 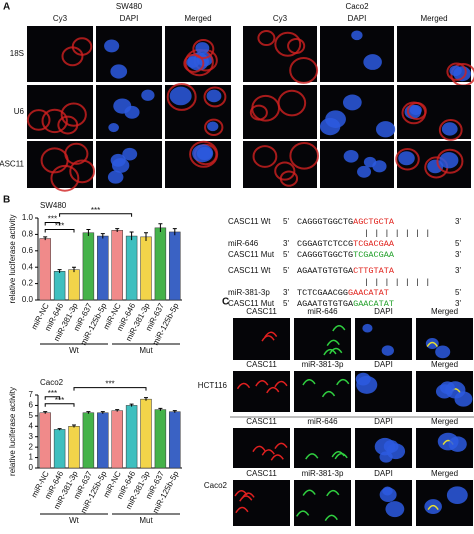 I want to click on y-tick-label: 7, so click(x=31, y=394).